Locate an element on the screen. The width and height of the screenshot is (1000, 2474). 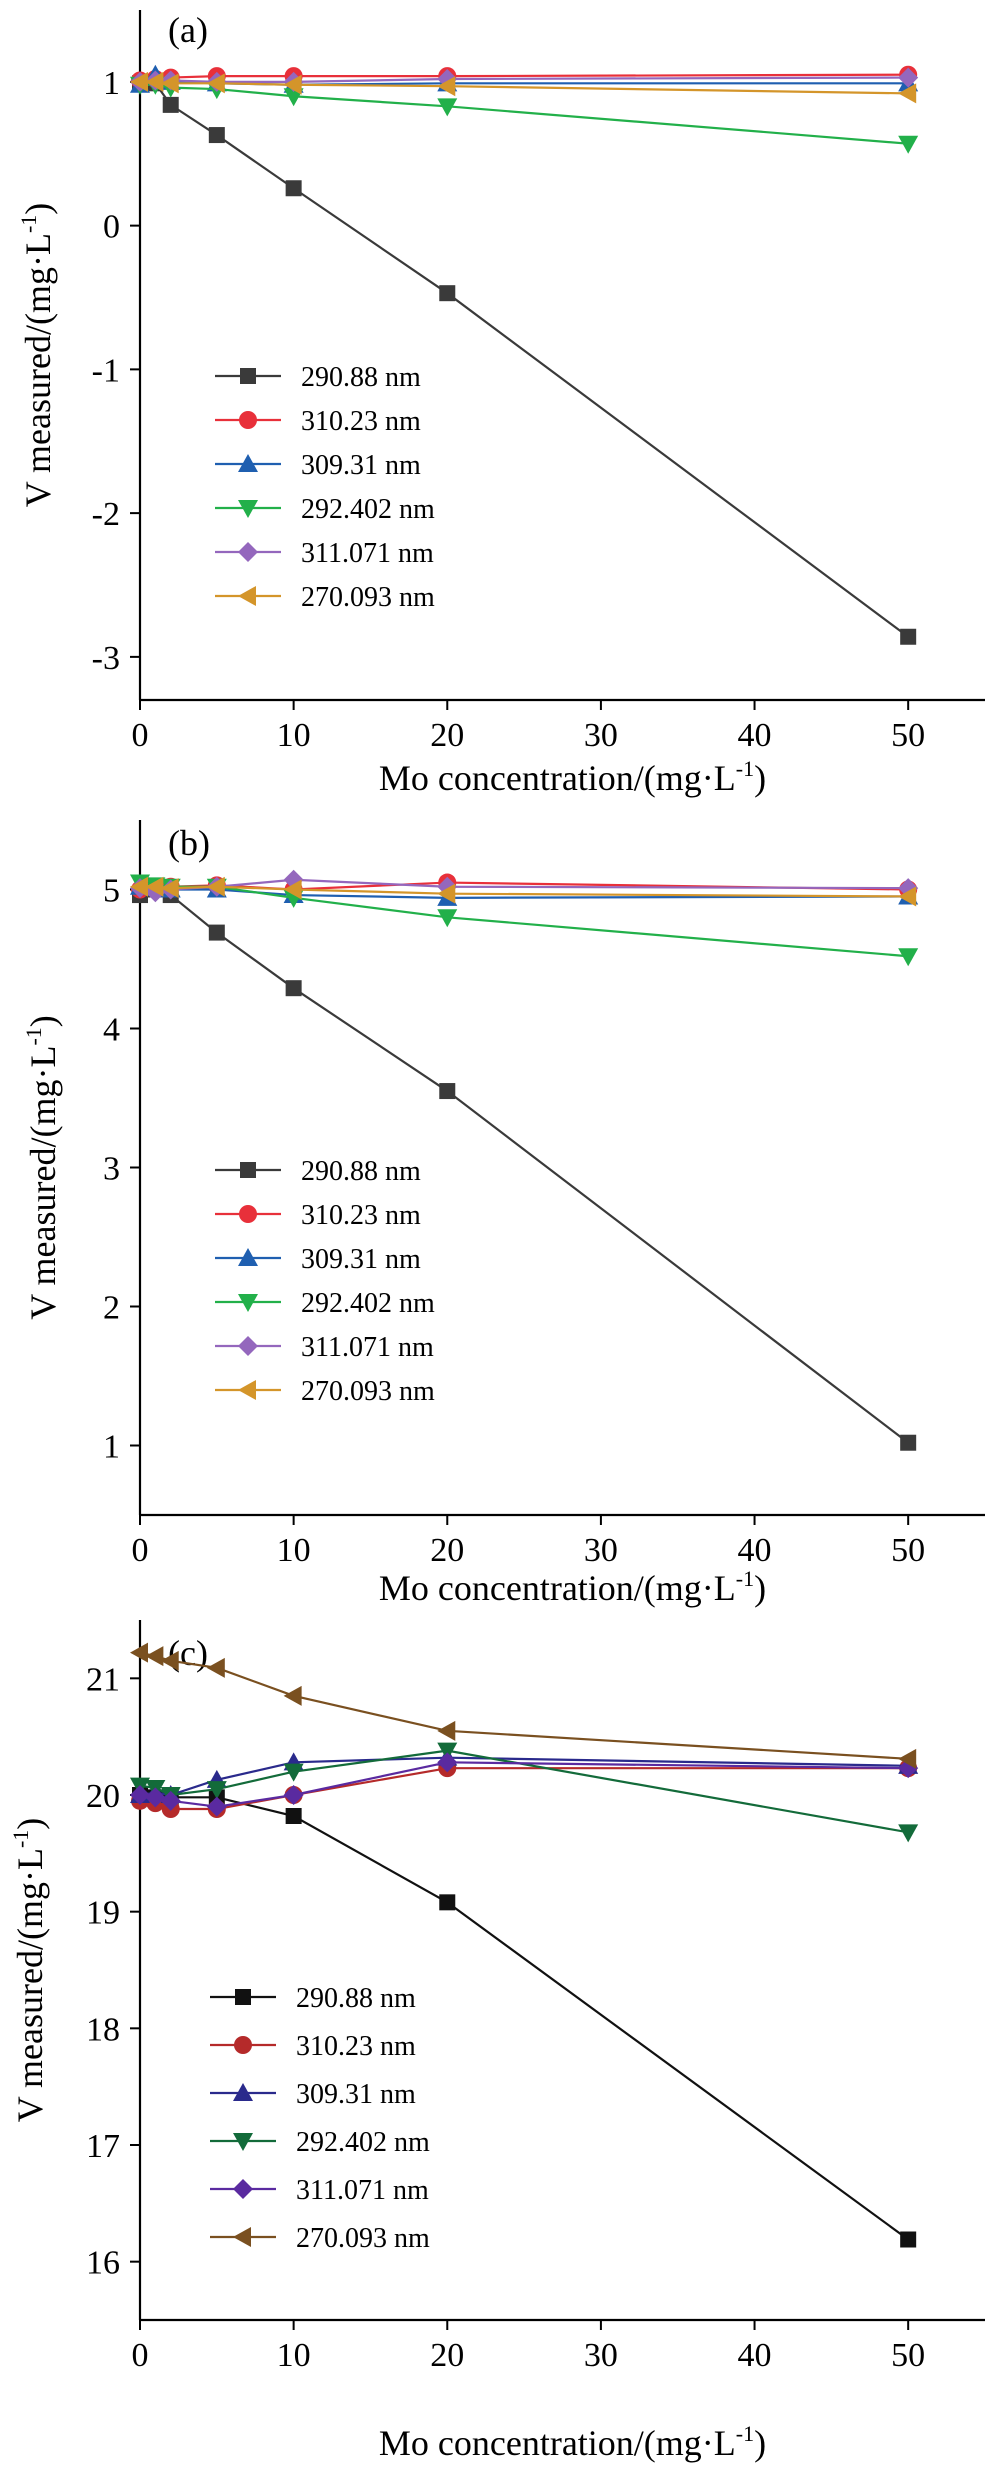
y-tick-label: 19 is located at coordinates (103, 1913).